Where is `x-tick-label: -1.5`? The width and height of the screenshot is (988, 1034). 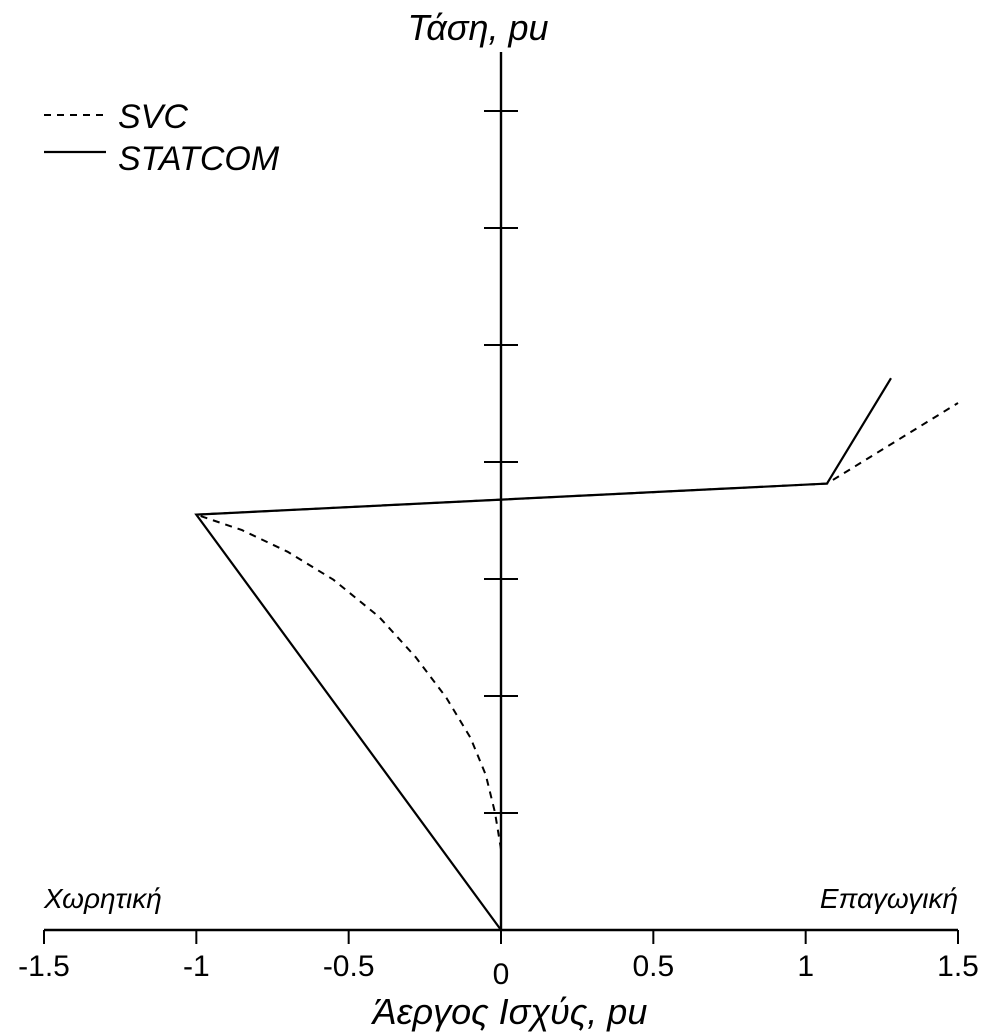
x-tick-label: -1.5 is located at coordinates (44, 966).